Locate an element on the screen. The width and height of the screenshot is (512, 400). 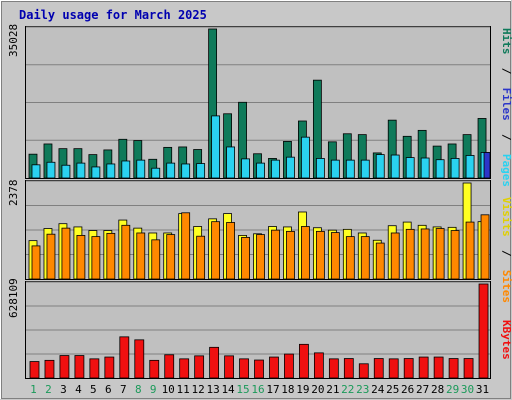
day-label: 27 is located at coordinates (422, 389).